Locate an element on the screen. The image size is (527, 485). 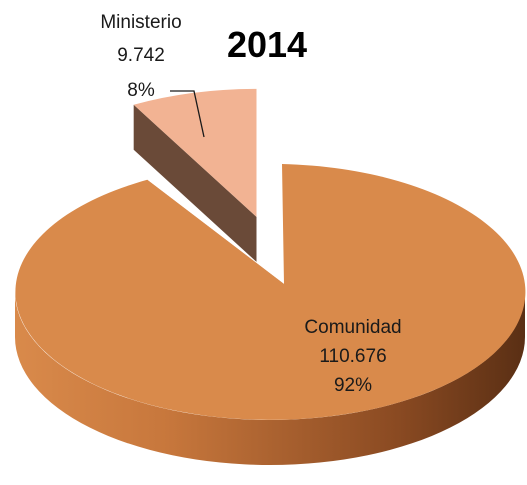
chart-title-text: 2014 is located at coordinates (267, 44).